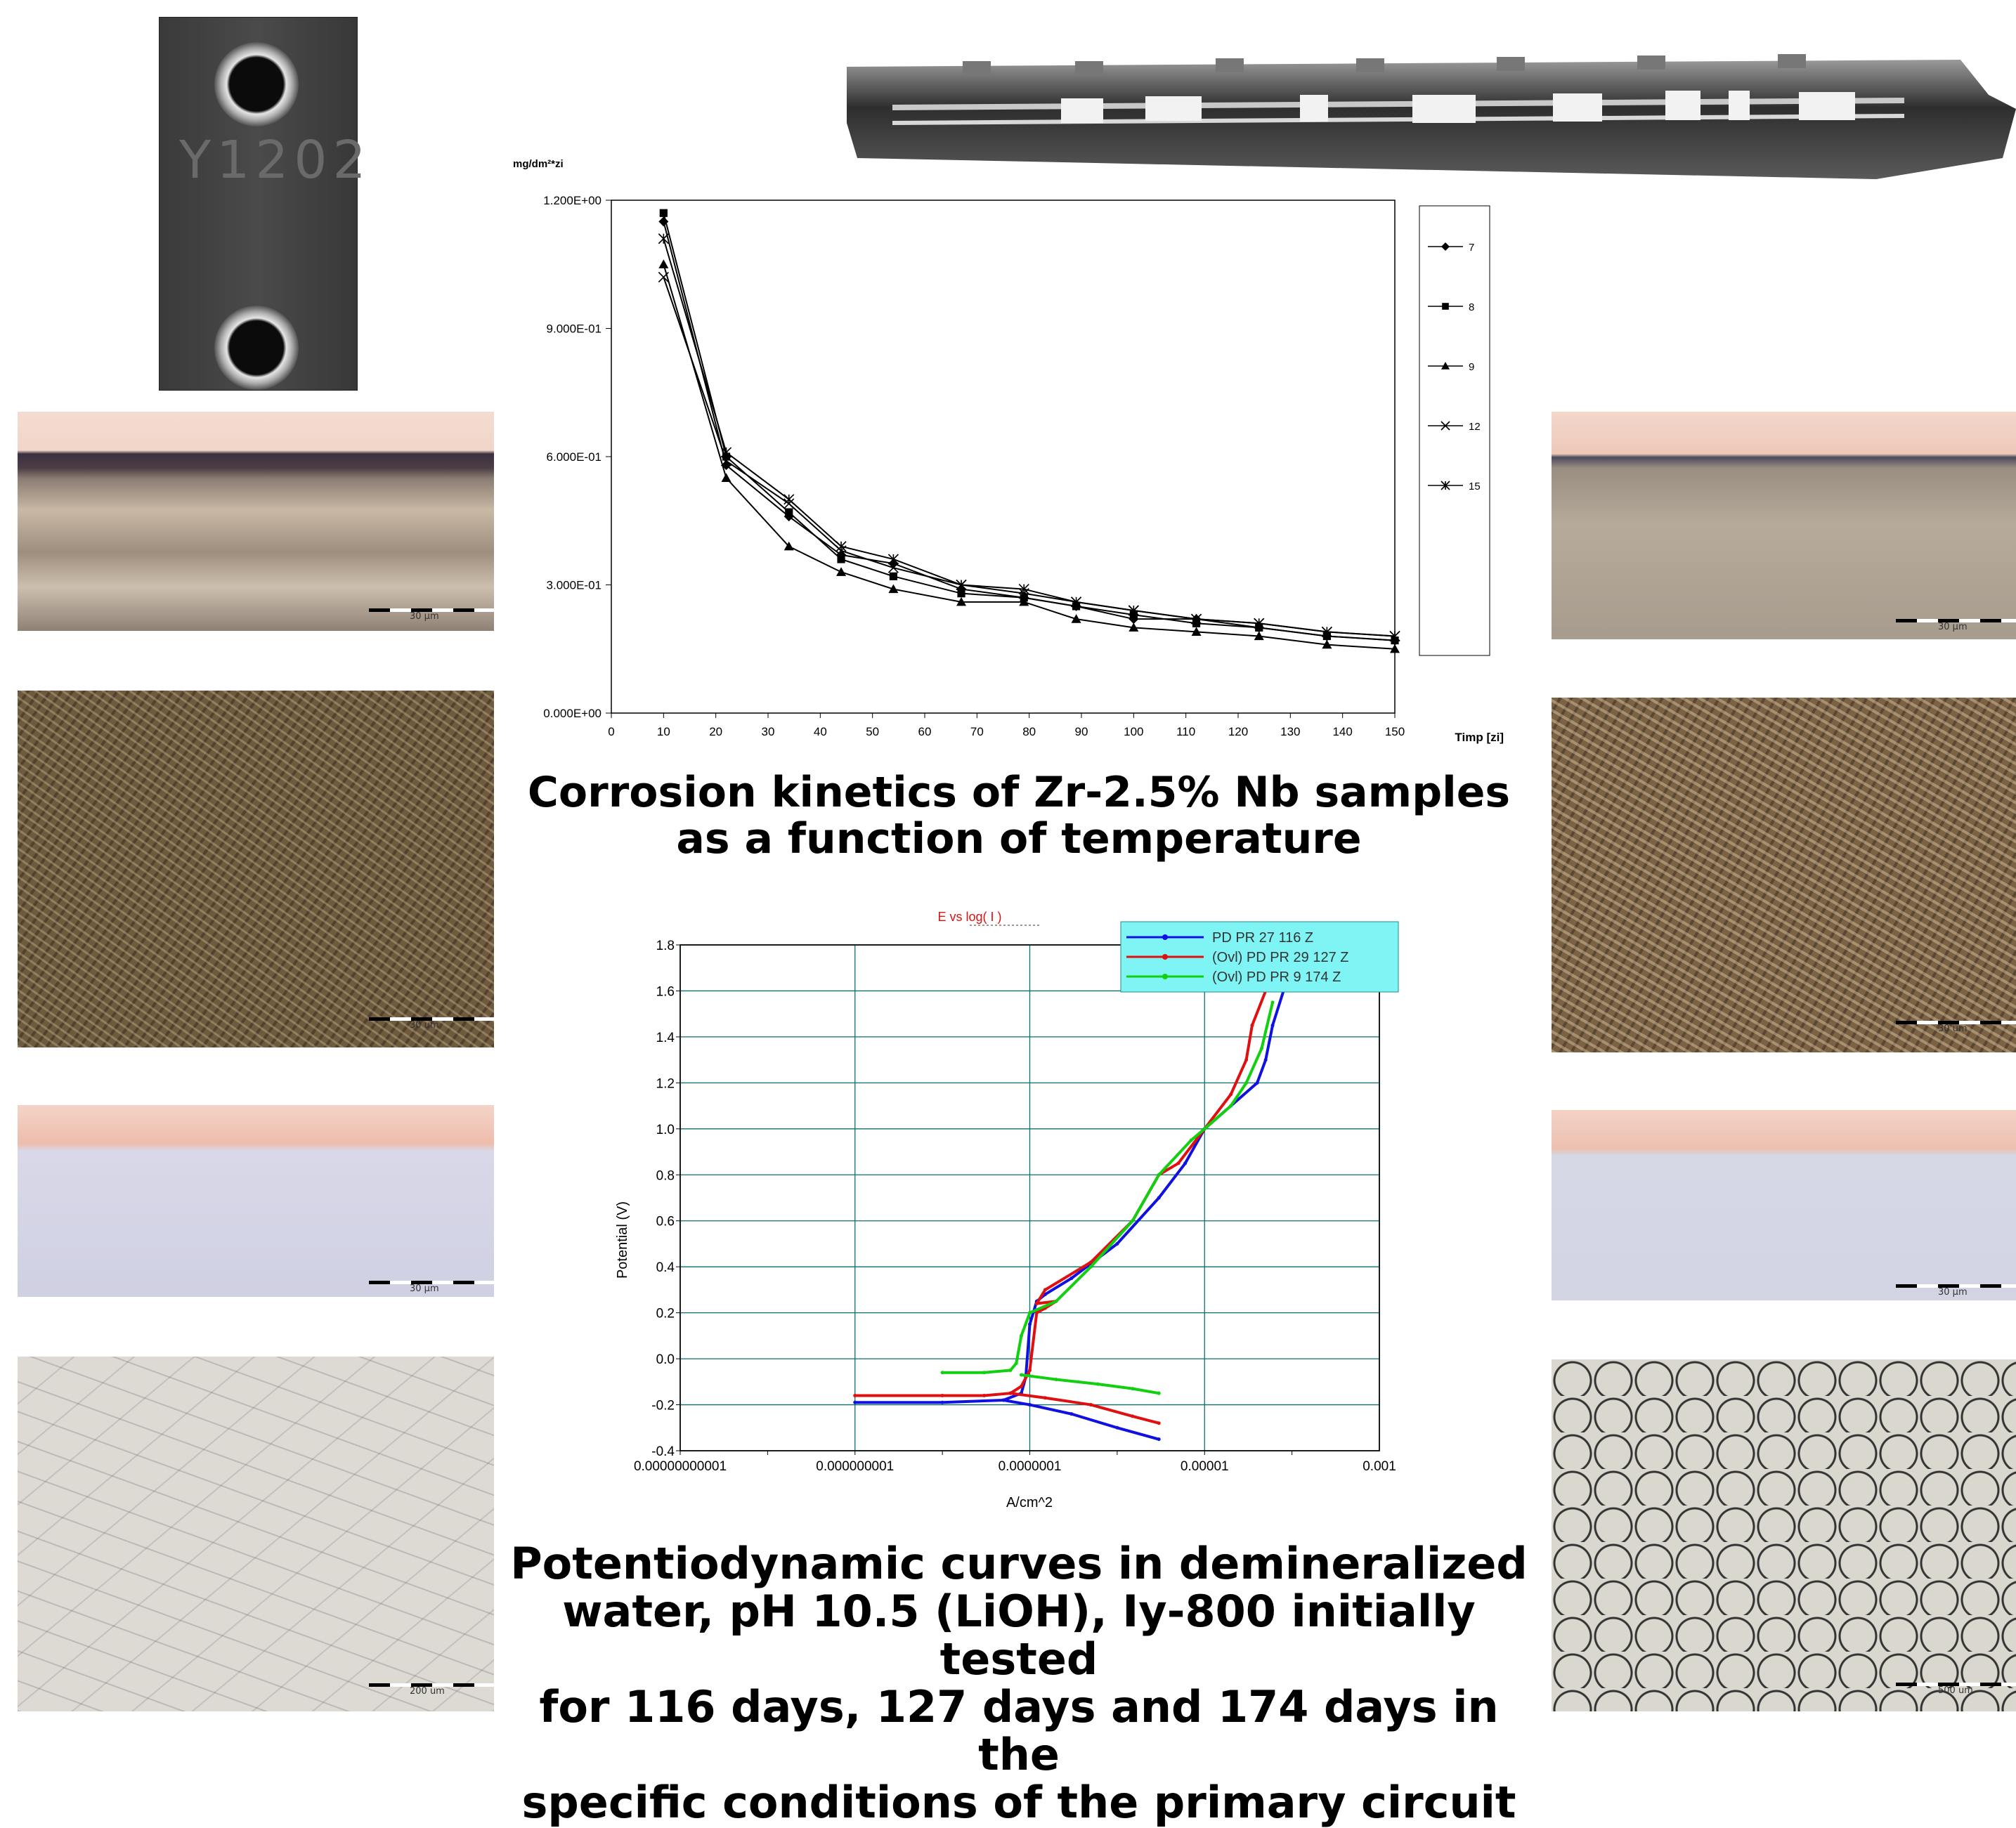 The image size is (2016, 1828). Describe the element at coordinates (1019, 792) in the screenshot. I see `caption-line: Corrosion kinetics of Zr-2.5% Nb samples` at that location.